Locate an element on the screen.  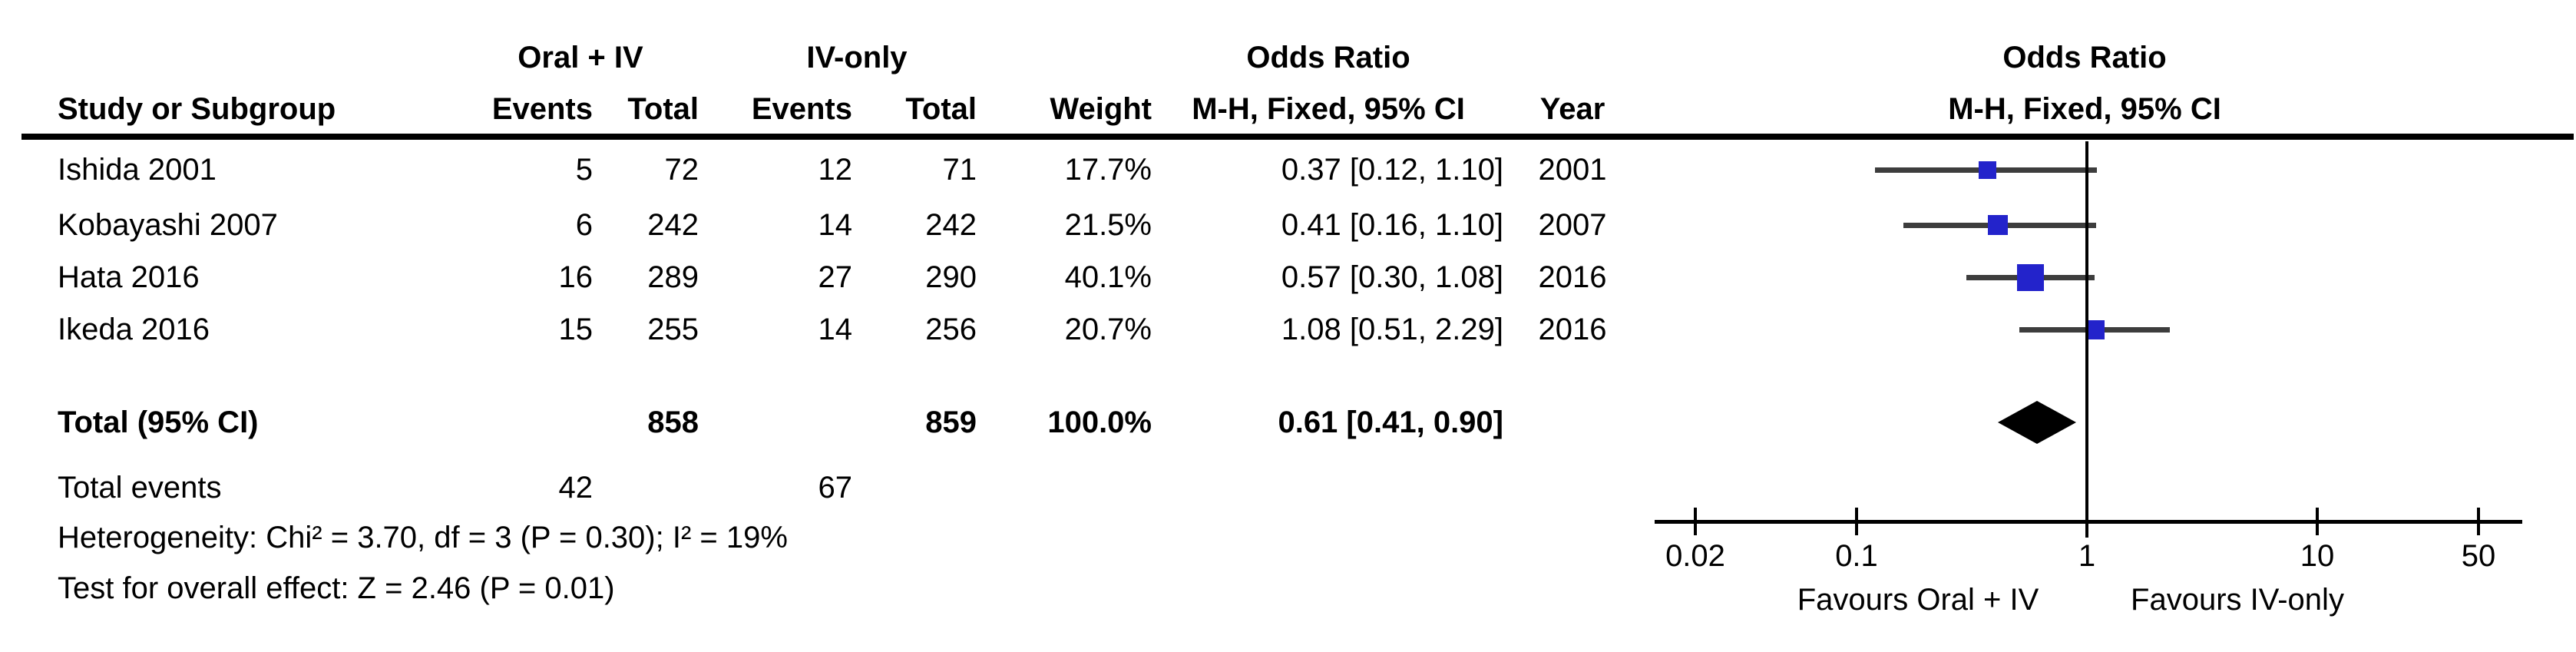
study-ci-text: 0.37 [0.12, 1.10] is located at coordinates (1392, 170).